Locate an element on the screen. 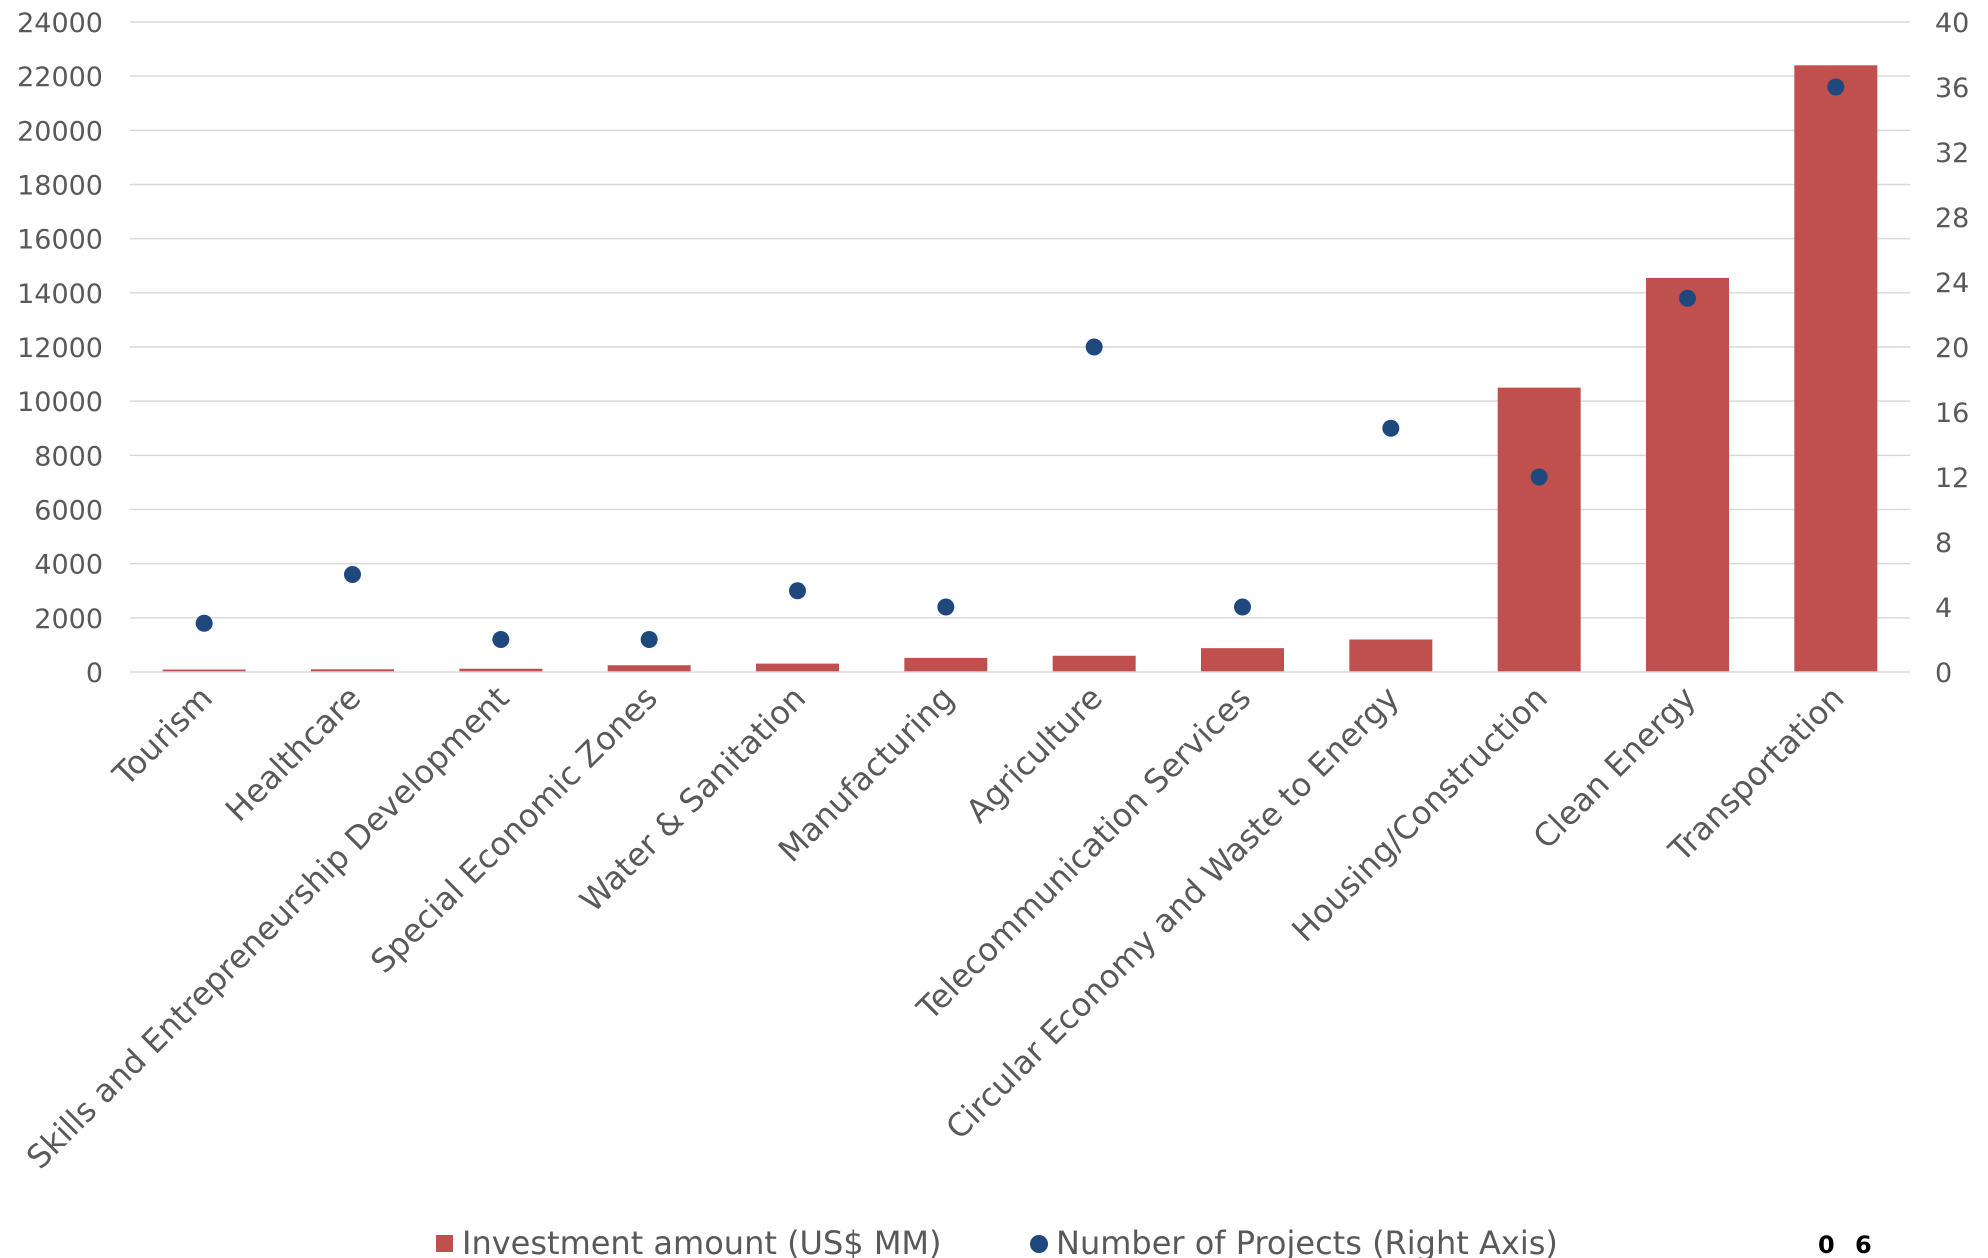 The height and width of the screenshot is (1258, 1988). y2-tick-label: 24 is located at coordinates (1952, 283).